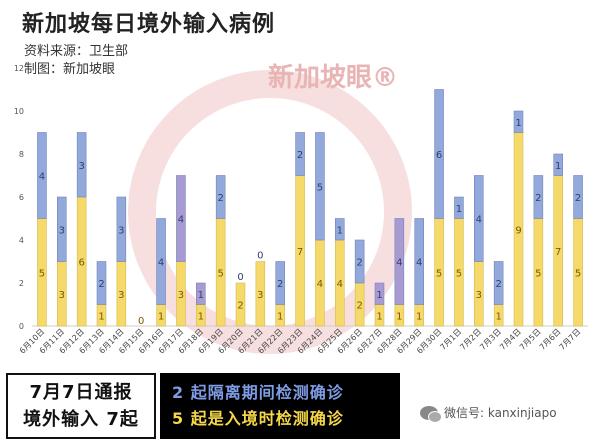  I want to click on y-tick-label: 0, so click(21, 326).